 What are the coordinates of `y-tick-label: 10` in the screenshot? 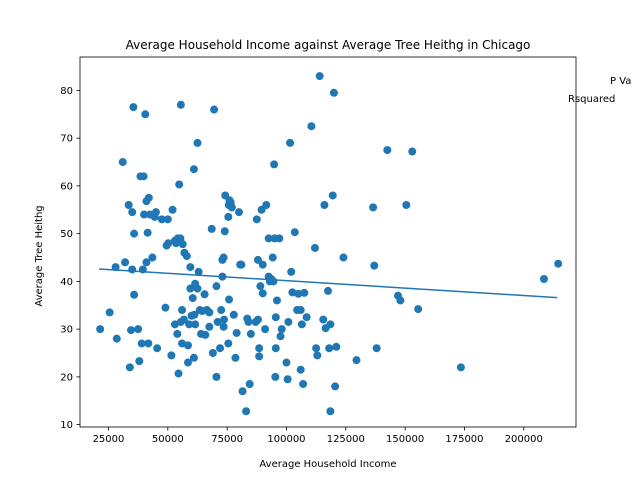 It's located at (66, 425).